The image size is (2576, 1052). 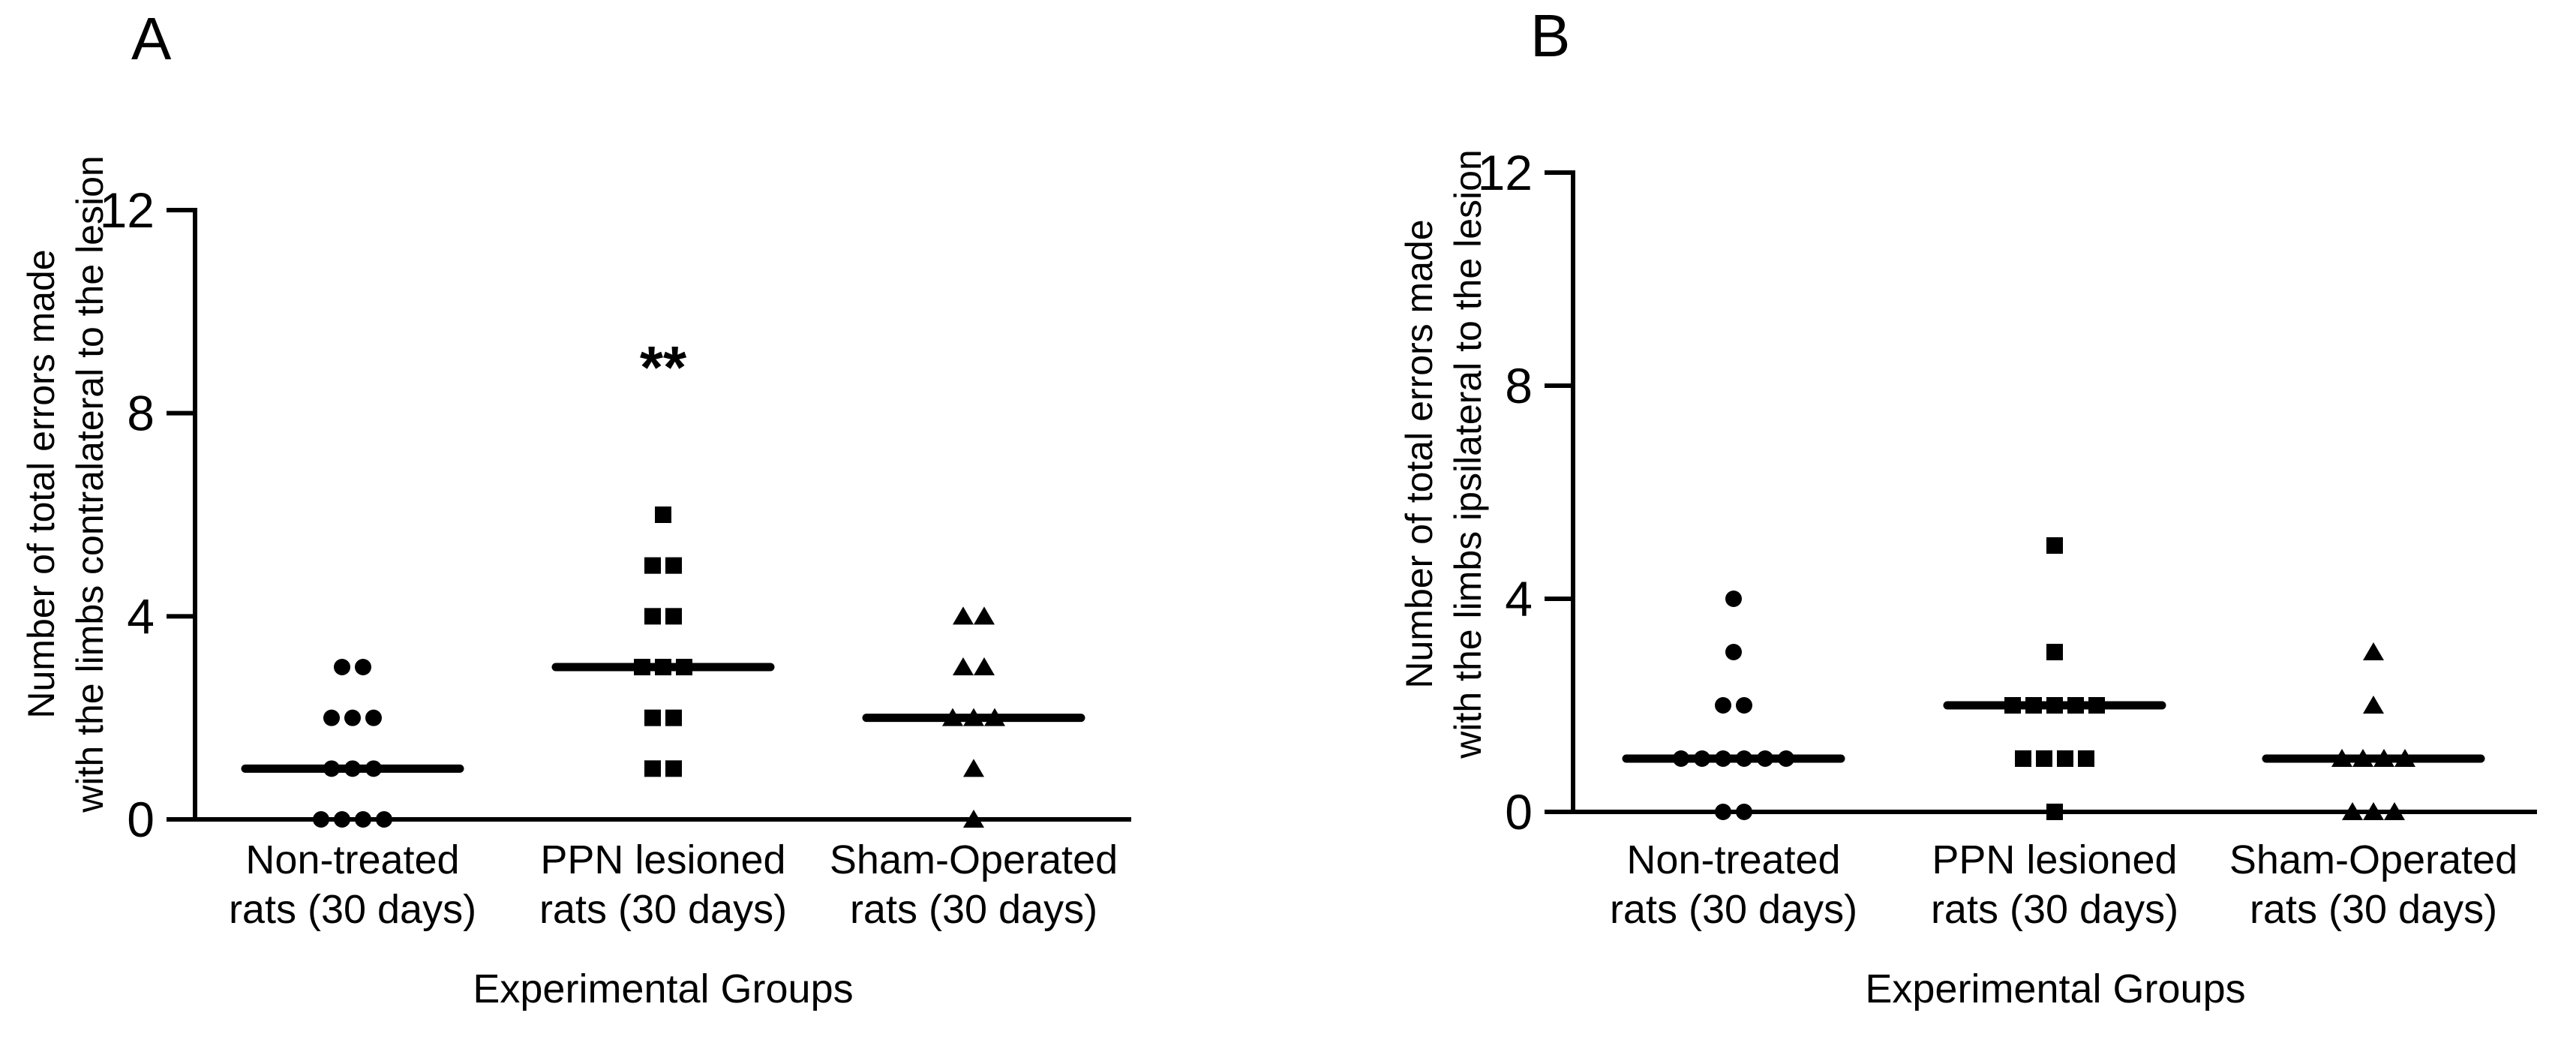 What do you see at coordinates (1733, 909) in the screenshot?
I see `panel-b-group1-label-line2: rats (30 days)` at bounding box center [1733, 909].